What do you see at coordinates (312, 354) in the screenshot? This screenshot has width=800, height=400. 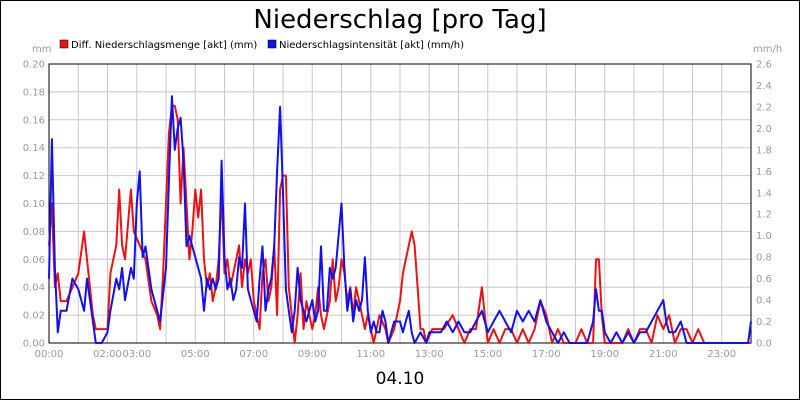 I see `x-tick-label: 09:00` at bounding box center [312, 354].